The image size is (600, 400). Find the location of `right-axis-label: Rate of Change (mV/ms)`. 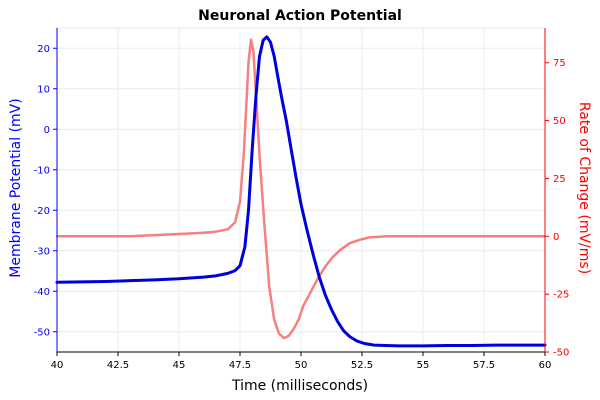

right-axis-label: Rate of Change (mV/ms) is located at coordinates (584, 188).